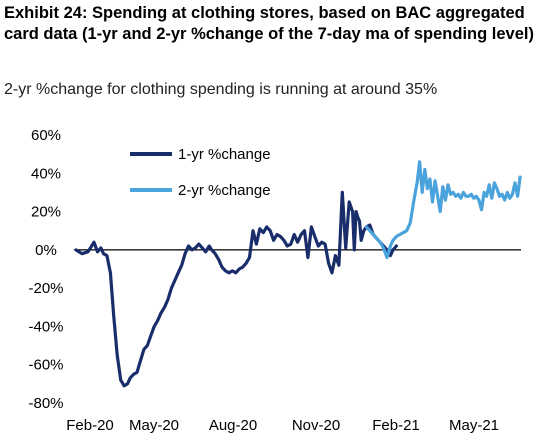 The image size is (545, 448). I want to click on y-tick-label: 40%, so click(46, 173).